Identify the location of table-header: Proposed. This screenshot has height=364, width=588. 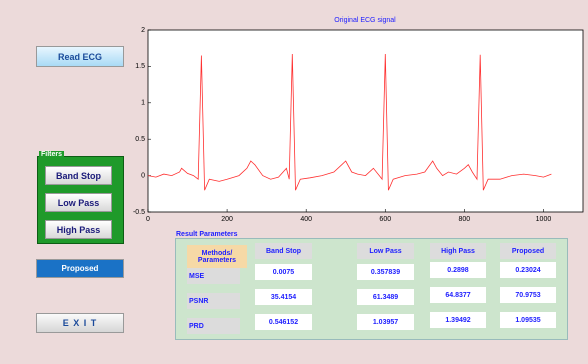
(528, 251).